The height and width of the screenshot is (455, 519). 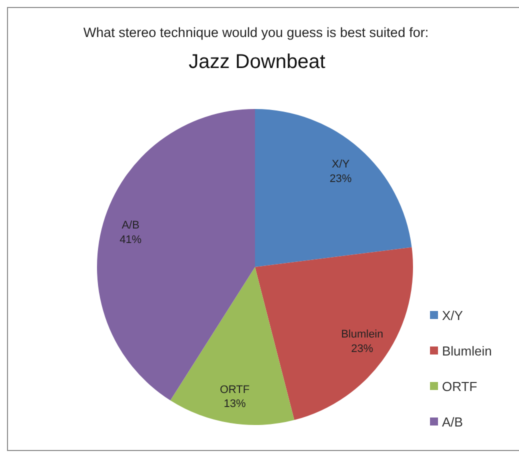 What do you see at coordinates (235, 390) in the screenshot?
I see `slice-label: ORTF` at bounding box center [235, 390].